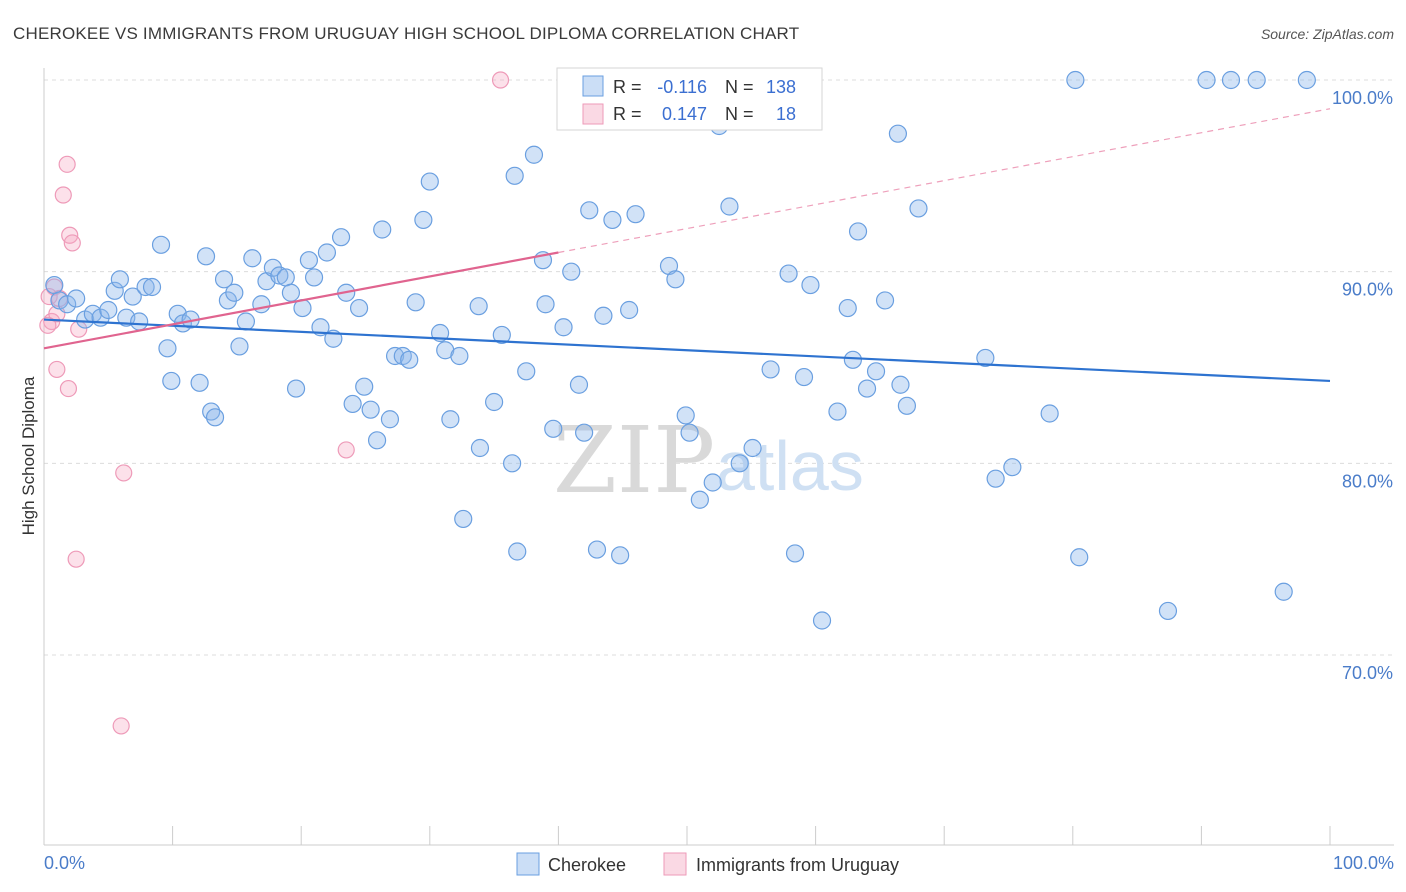  Describe the element at coordinates (684, 114) in the screenshot. I see `stats-r-value-uruguay: 0.147` at that location.